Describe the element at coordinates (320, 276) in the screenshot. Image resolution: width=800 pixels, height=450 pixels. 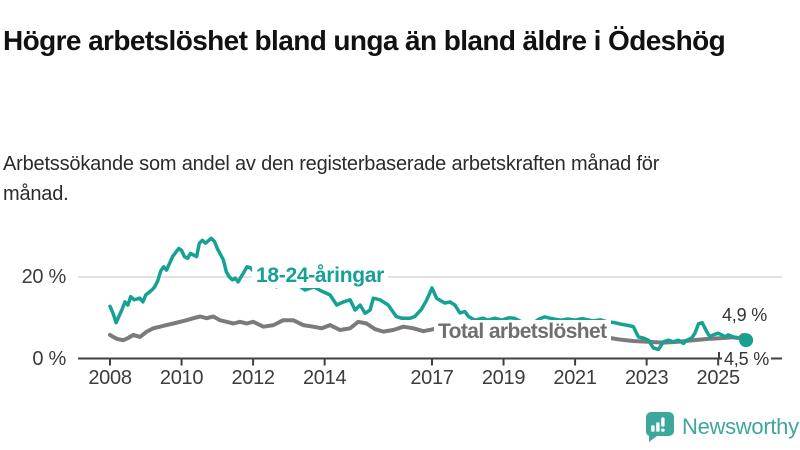
I see `series-label-youth: 18-24-åringar` at that location.